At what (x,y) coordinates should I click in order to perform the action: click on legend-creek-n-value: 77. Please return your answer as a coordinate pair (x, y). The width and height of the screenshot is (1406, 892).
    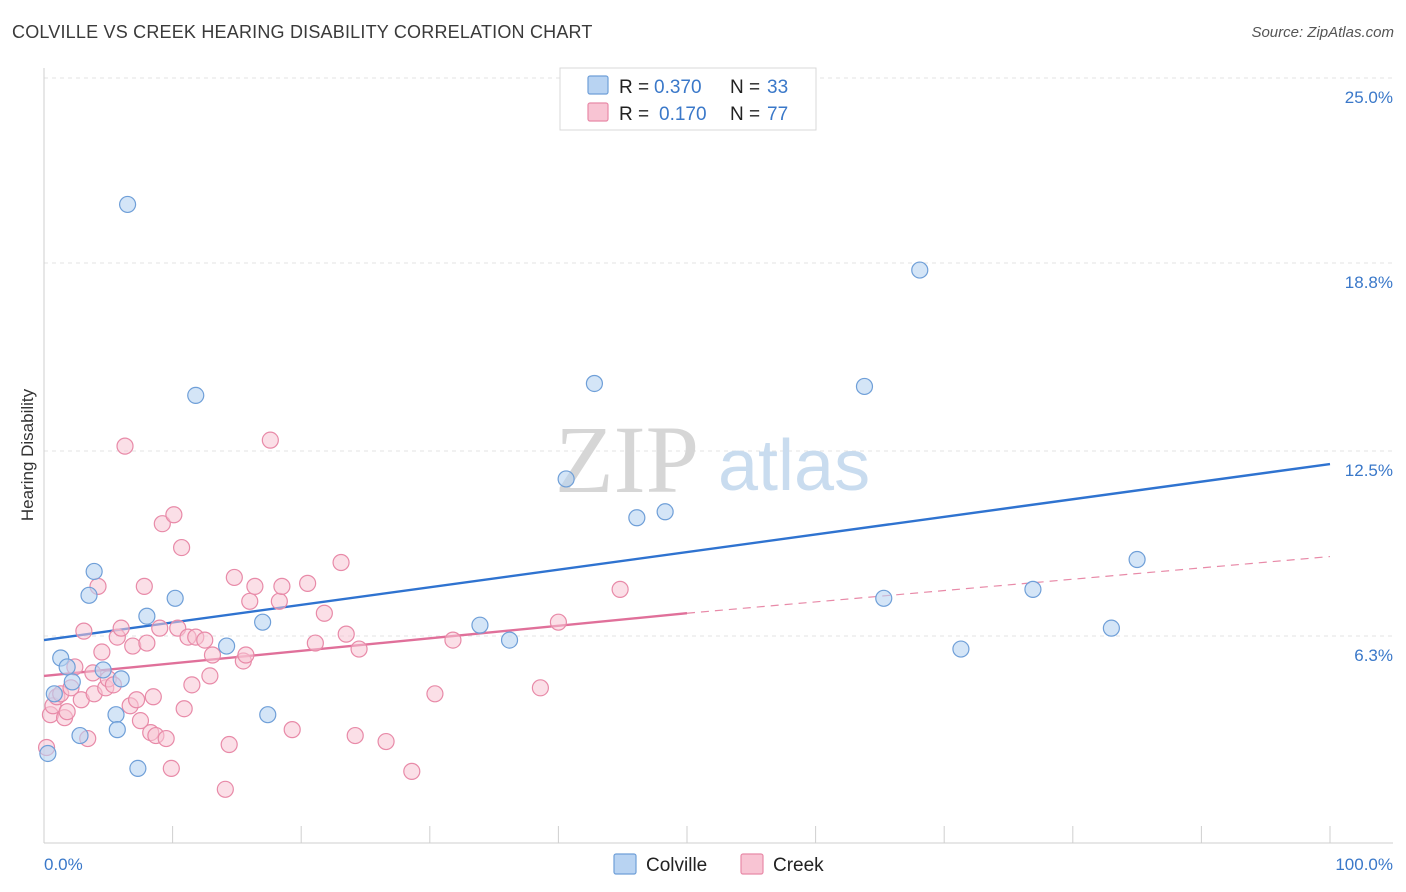
    Looking at the image, I should click on (777, 114).